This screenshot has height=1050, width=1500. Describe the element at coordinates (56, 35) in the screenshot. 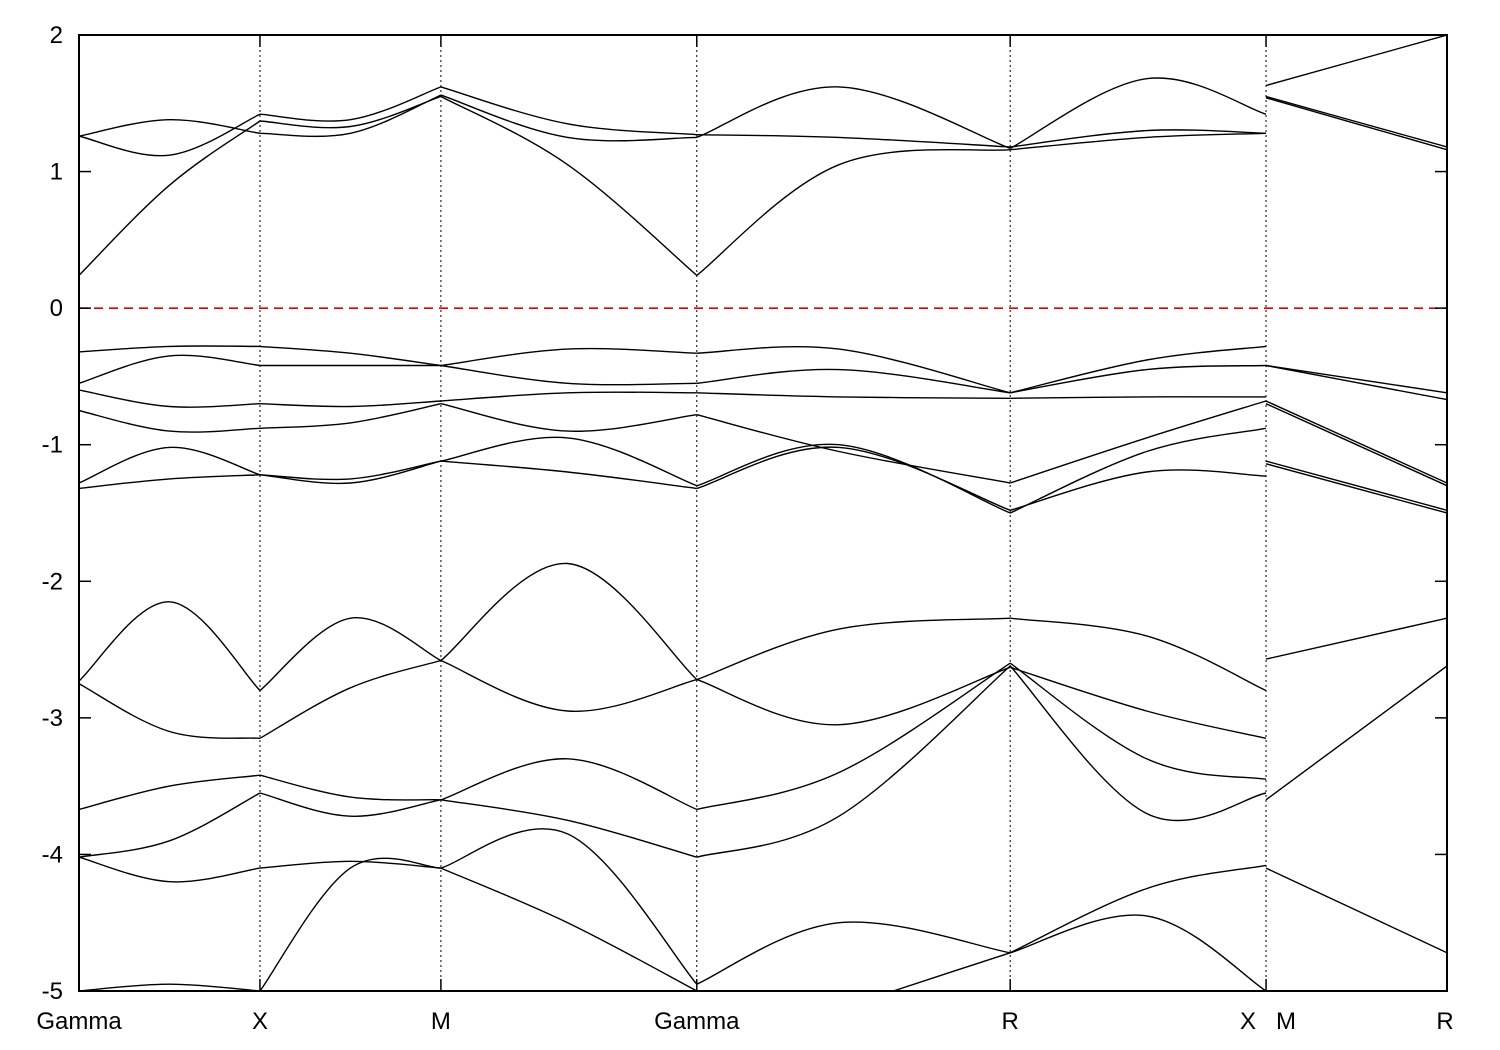

I see `y-tick-label: 2` at that location.